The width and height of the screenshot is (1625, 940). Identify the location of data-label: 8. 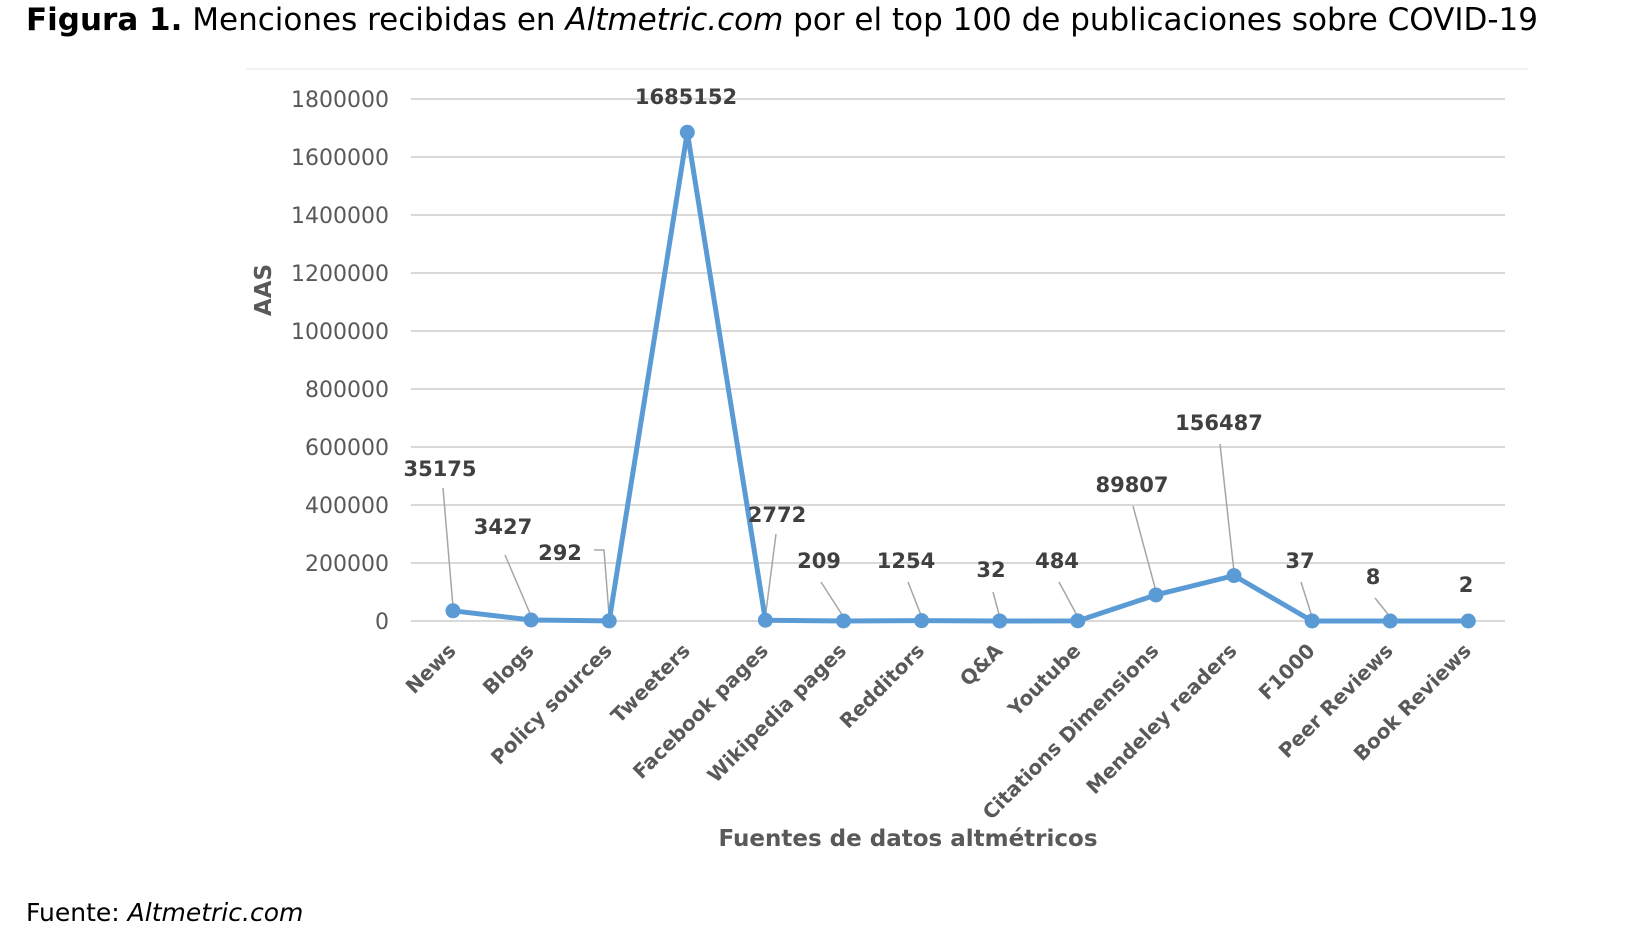
(1373, 577).